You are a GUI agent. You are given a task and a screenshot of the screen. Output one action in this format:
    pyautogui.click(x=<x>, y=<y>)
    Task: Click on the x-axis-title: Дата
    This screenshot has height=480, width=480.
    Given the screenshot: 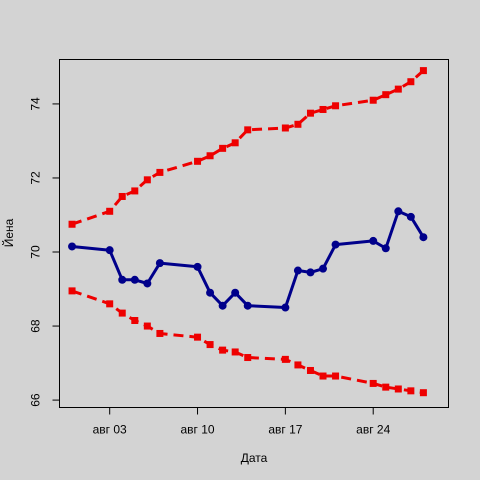 What is the action you would take?
    pyautogui.click(x=254, y=458)
    